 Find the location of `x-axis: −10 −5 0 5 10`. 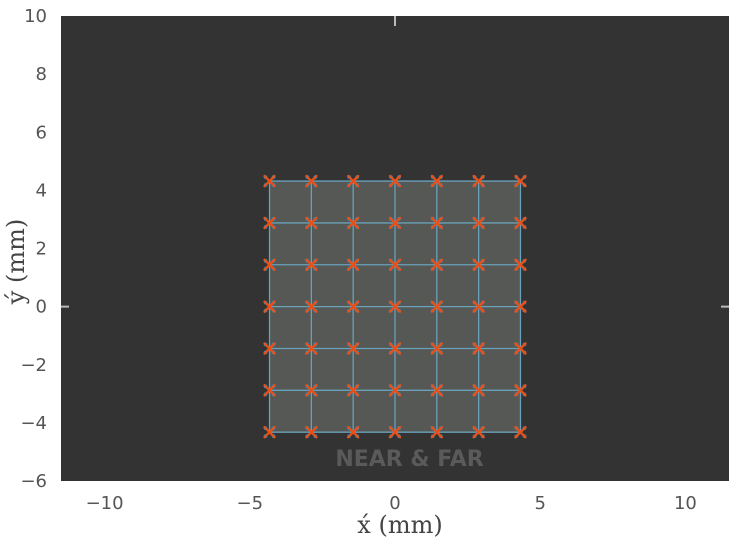

x-axis: −10 −5 0 5 10 is located at coordinates (391, 503).